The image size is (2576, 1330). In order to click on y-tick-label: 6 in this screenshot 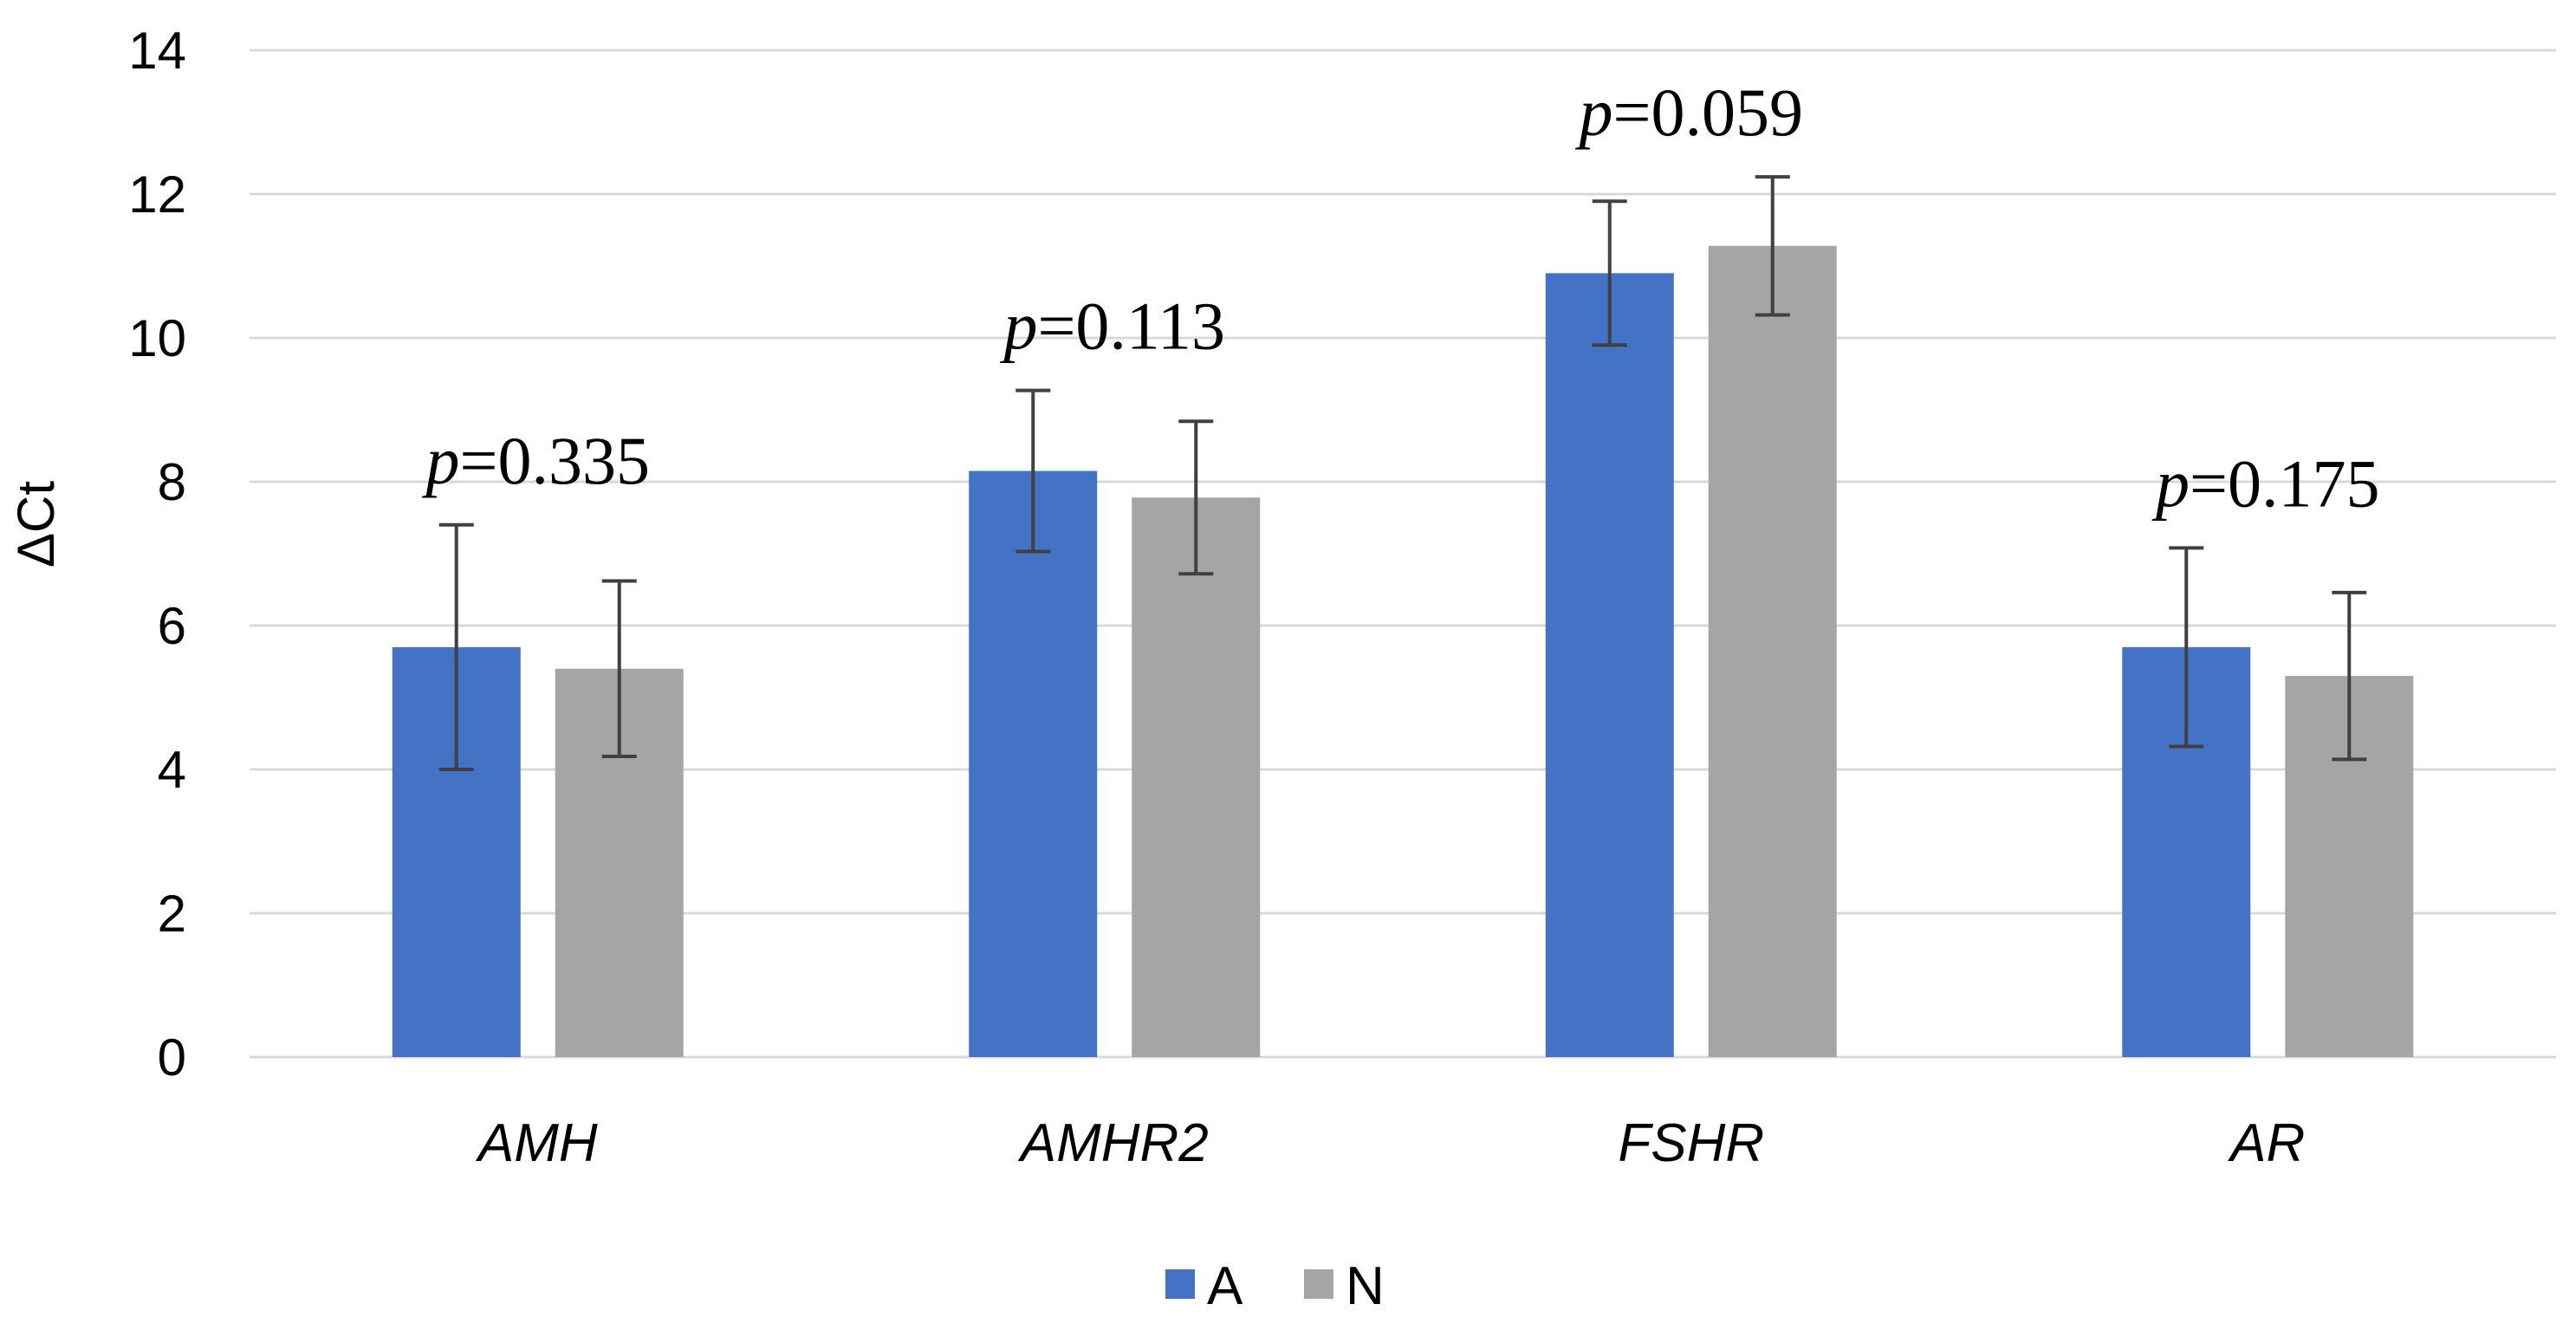, I will do `click(172, 626)`.